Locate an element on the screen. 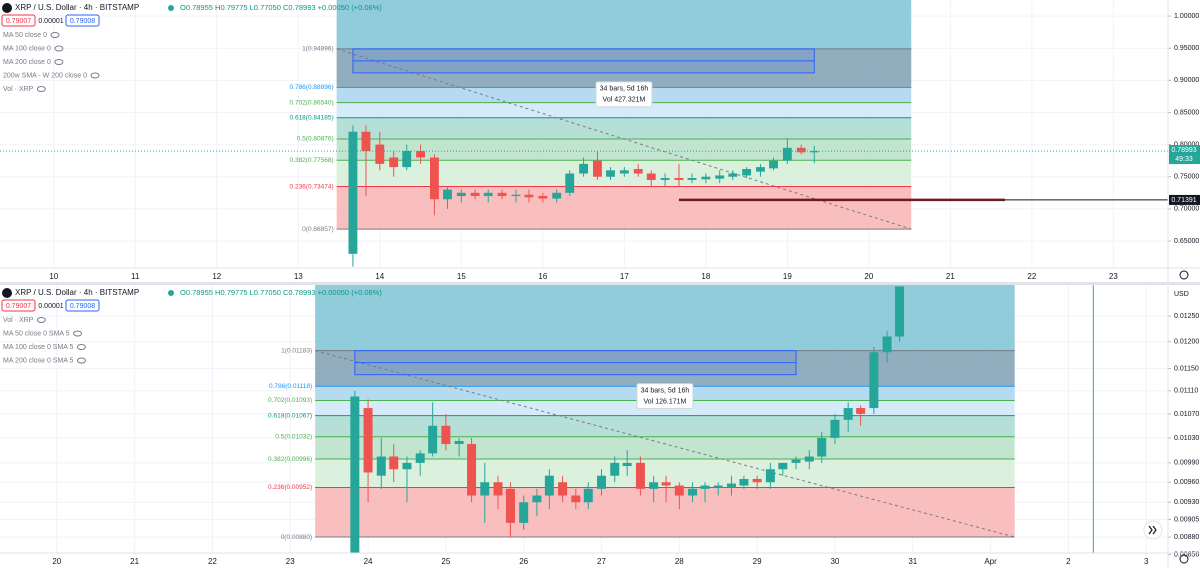 The image size is (1200, 569). last-price-badge is located at coordinates (1184, 155).